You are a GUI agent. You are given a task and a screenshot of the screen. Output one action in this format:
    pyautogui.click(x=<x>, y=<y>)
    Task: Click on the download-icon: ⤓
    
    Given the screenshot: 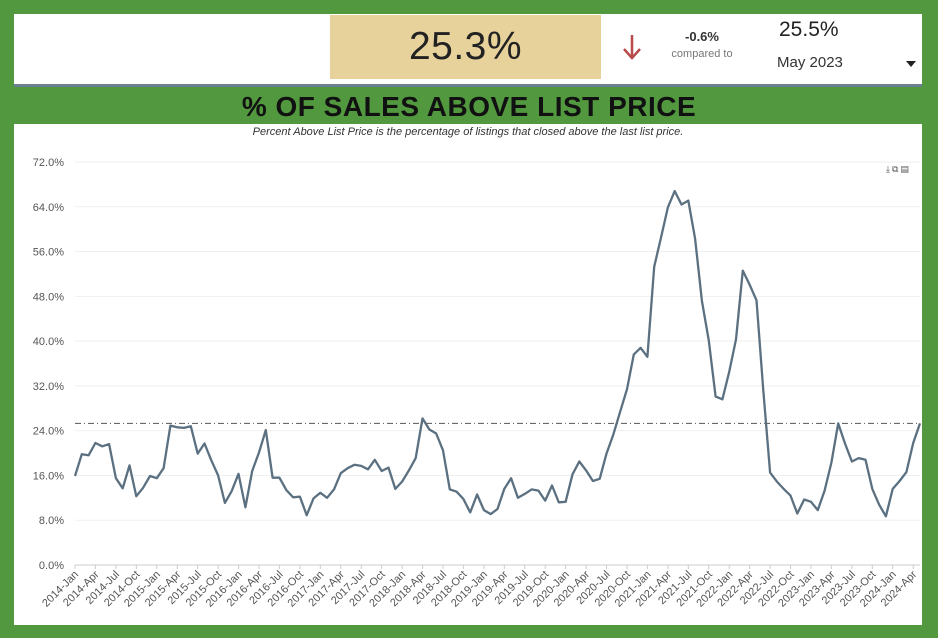 What is the action you would take?
    pyautogui.click(x=889, y=169)
    